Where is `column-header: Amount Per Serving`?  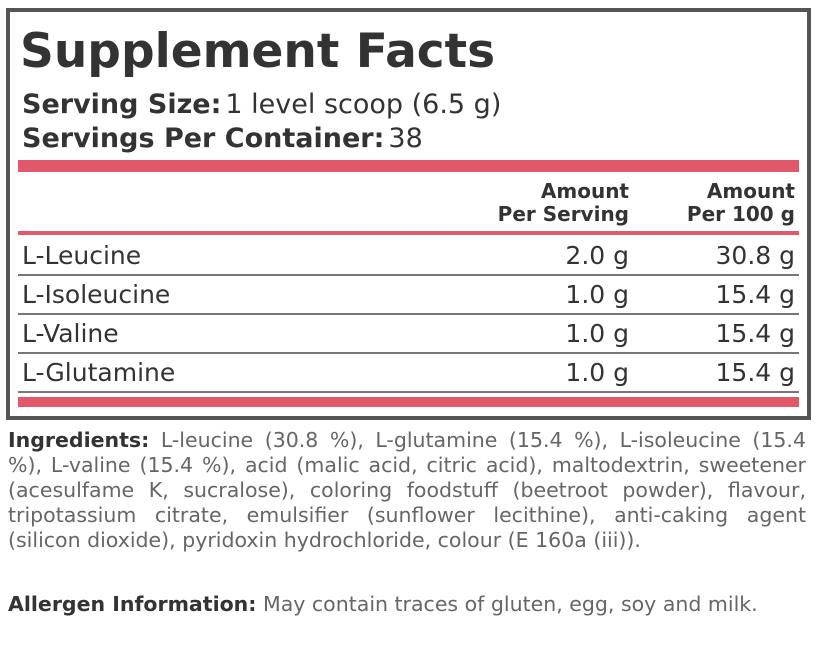 column-header: Amount Per Serving is located at coordinates (563, 203).